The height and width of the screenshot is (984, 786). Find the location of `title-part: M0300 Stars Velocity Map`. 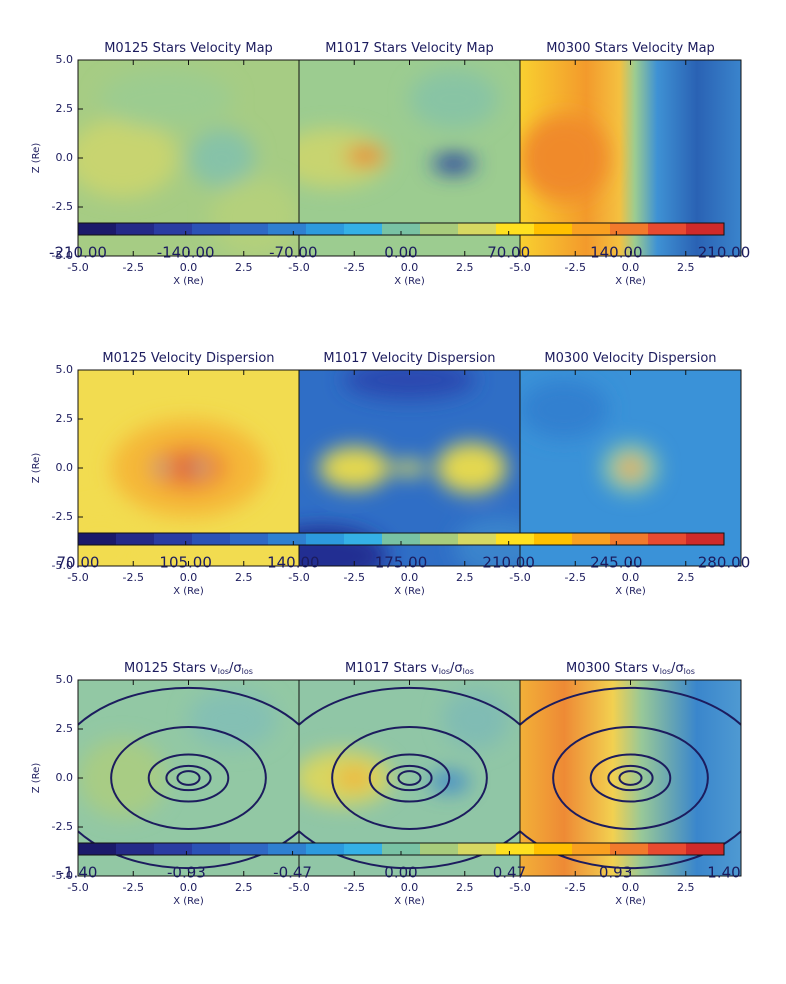

title-part: M0300 Stars Velocity Map is located at coordinates (630, 48).